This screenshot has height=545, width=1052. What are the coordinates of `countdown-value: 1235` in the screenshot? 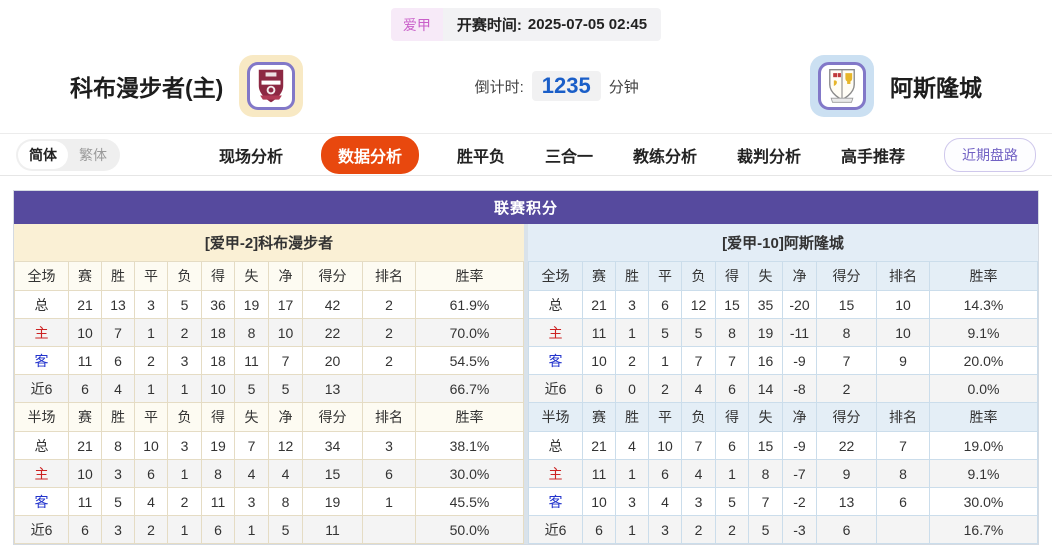 It's located at (566, 86).